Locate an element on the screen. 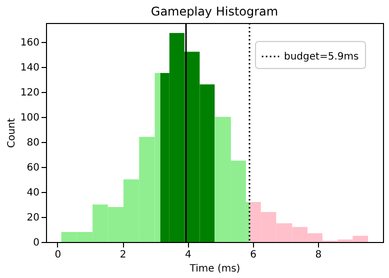  x-axis-title: Time (ms) is located at coordinates (214, 269).